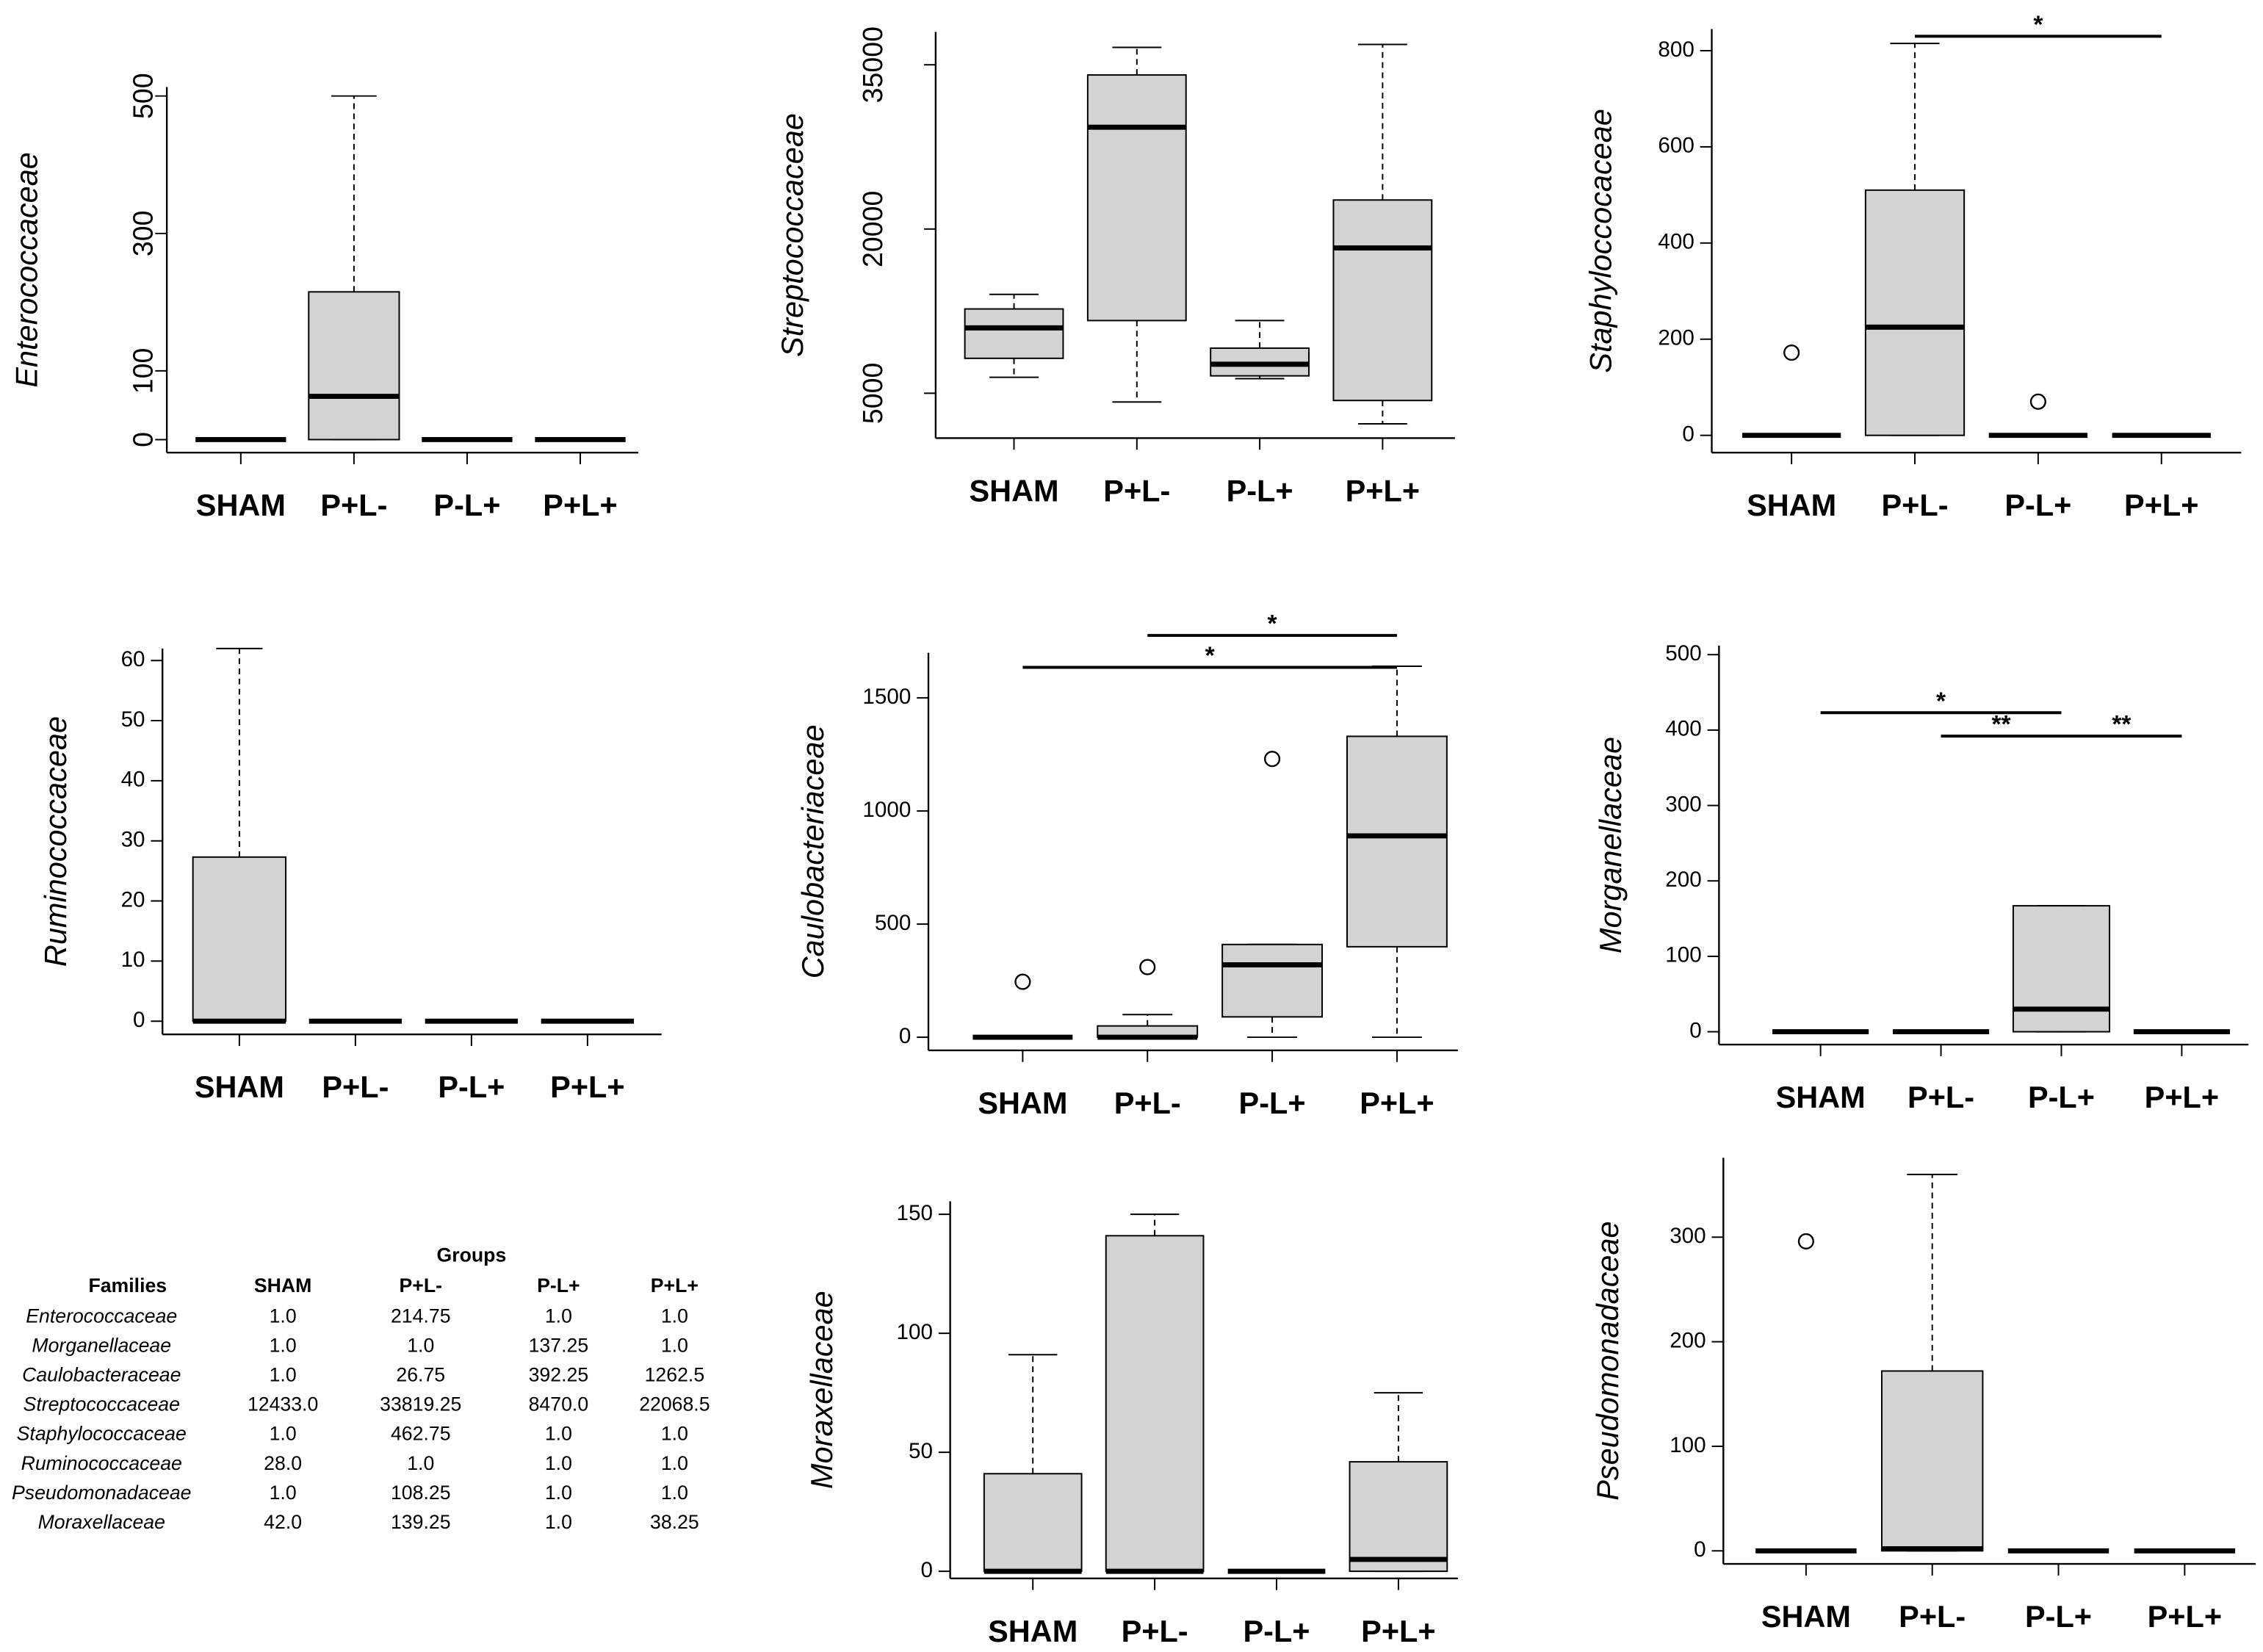  Describe the element at coordinates (101, 1522) in the screenshot. I see `family-name: Moraxellaceae` at that location.